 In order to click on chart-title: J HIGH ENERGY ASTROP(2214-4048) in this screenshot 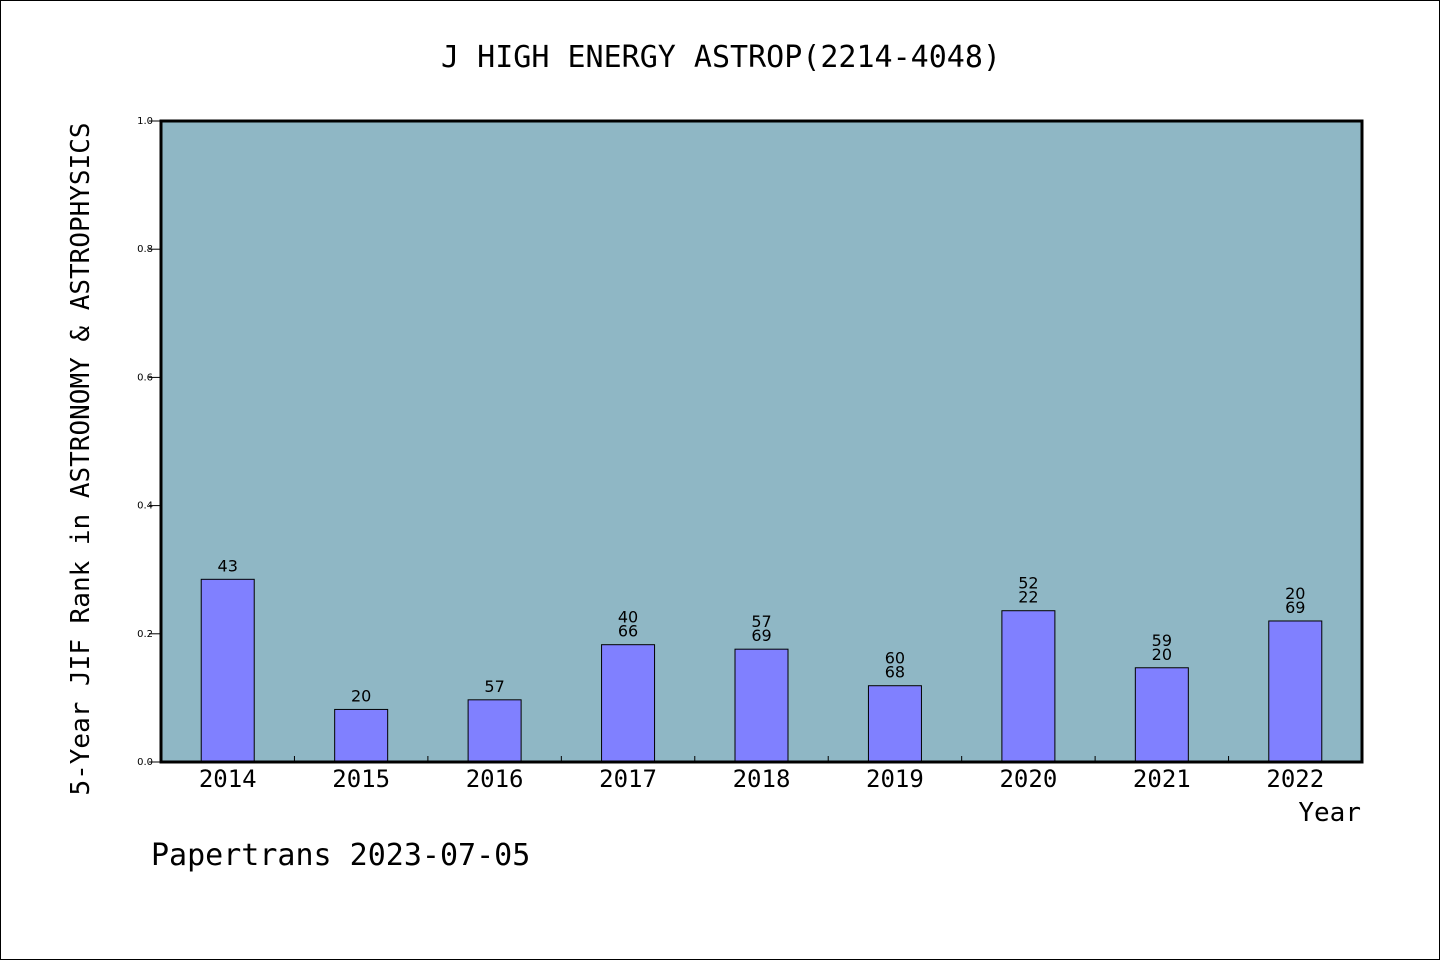, I will do `click(721, 57)`.